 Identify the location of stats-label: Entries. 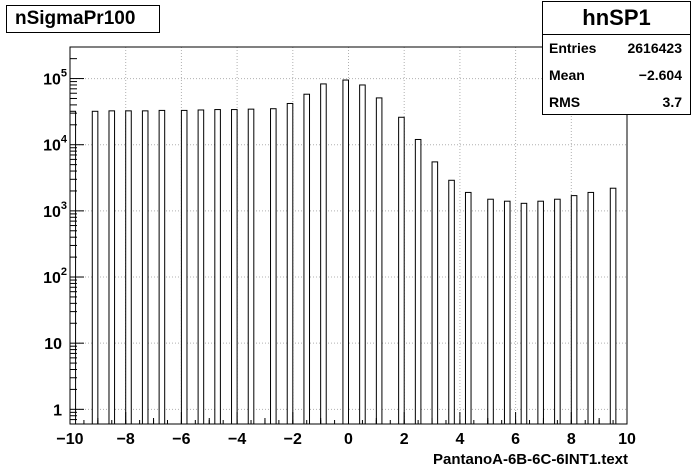
(573, 48).